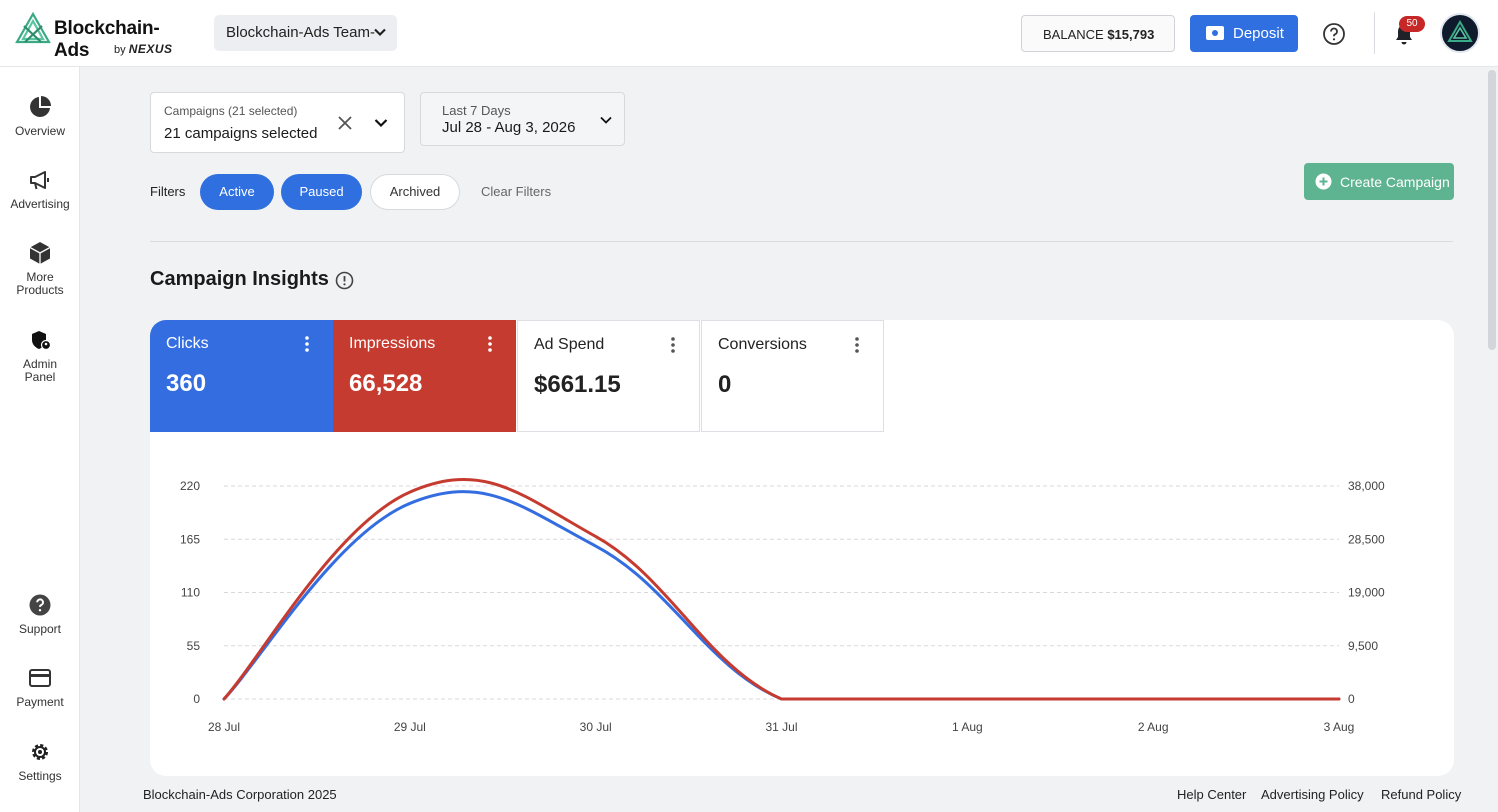 The width and height of the screenshot is (1498, 812). What do you see at coordinates (1363, 646) in the screenshot?
I see `y-right-tick-label: 9,500` at bounding box center [1363, 646].